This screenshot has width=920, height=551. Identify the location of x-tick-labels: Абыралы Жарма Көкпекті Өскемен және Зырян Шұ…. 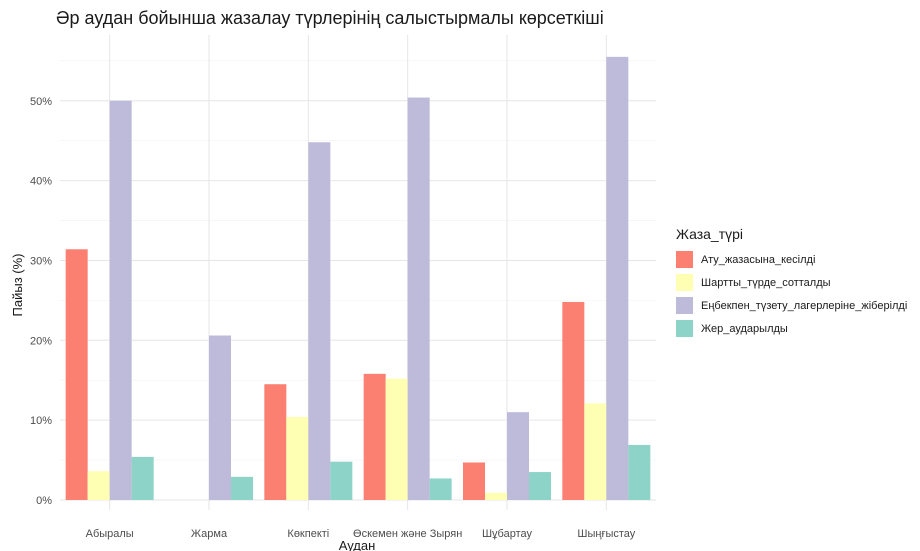
(361, 534).